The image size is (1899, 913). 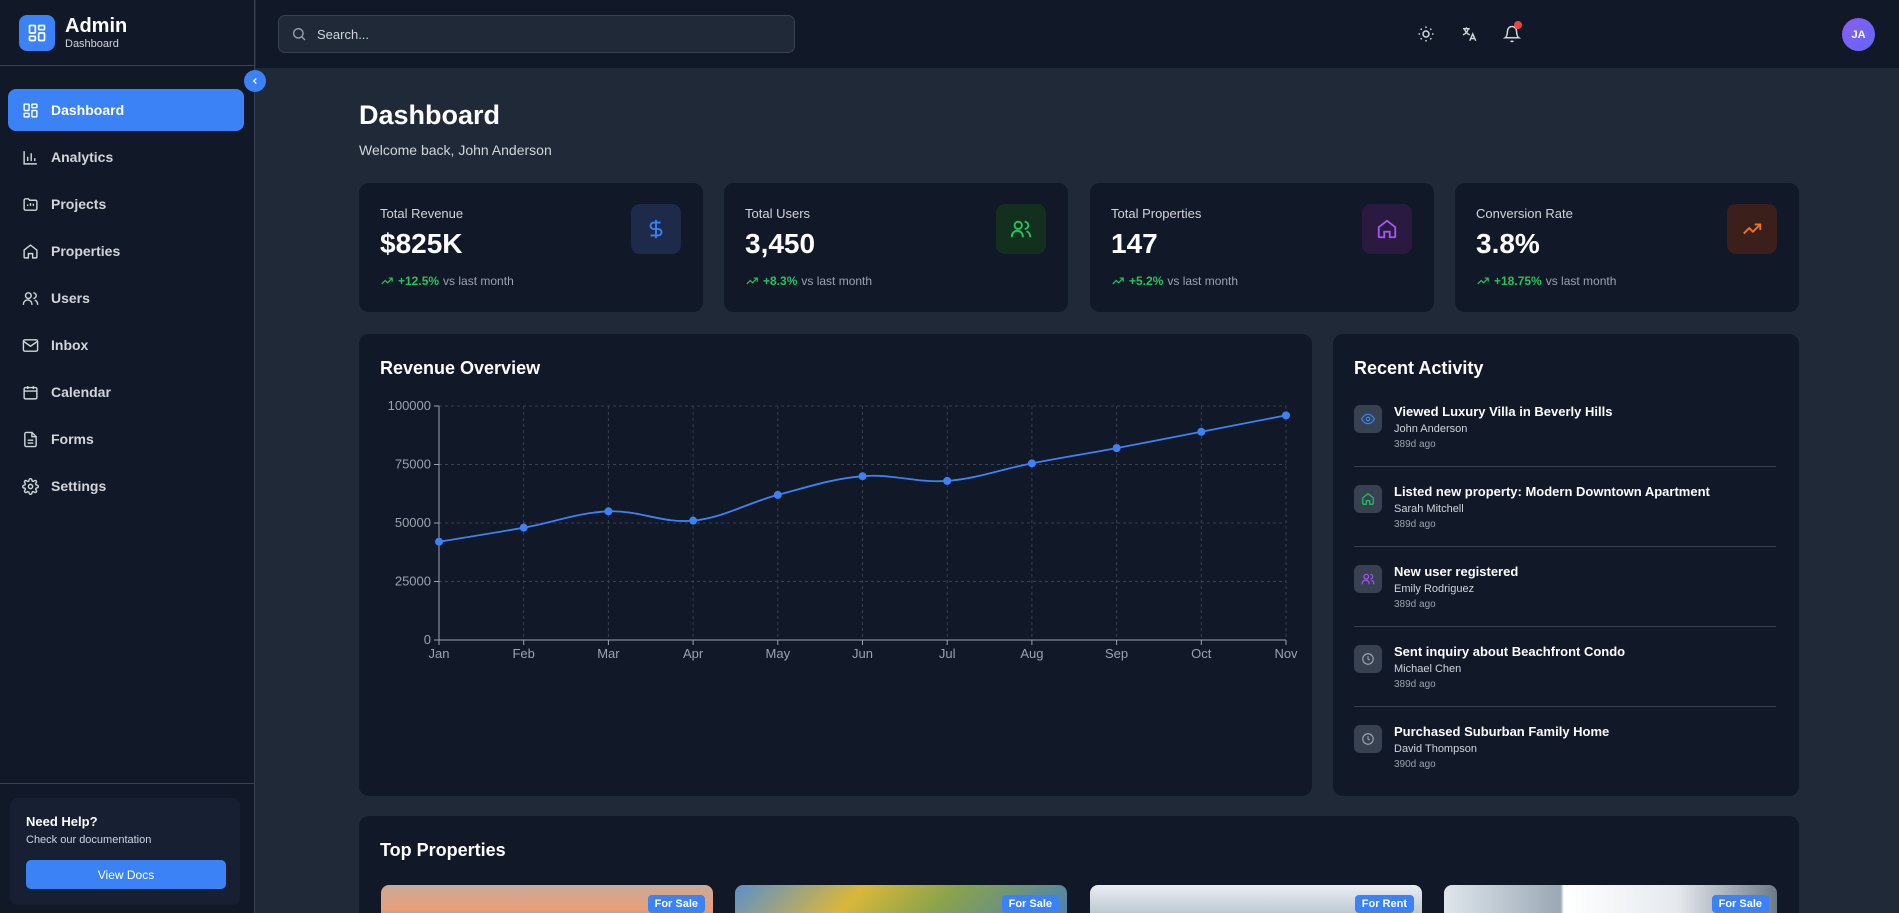 What do you see at coordinates (79, 204) in the screenshot?
I see `sidebar-item-label: Projects` at bounding box center [79, 204].